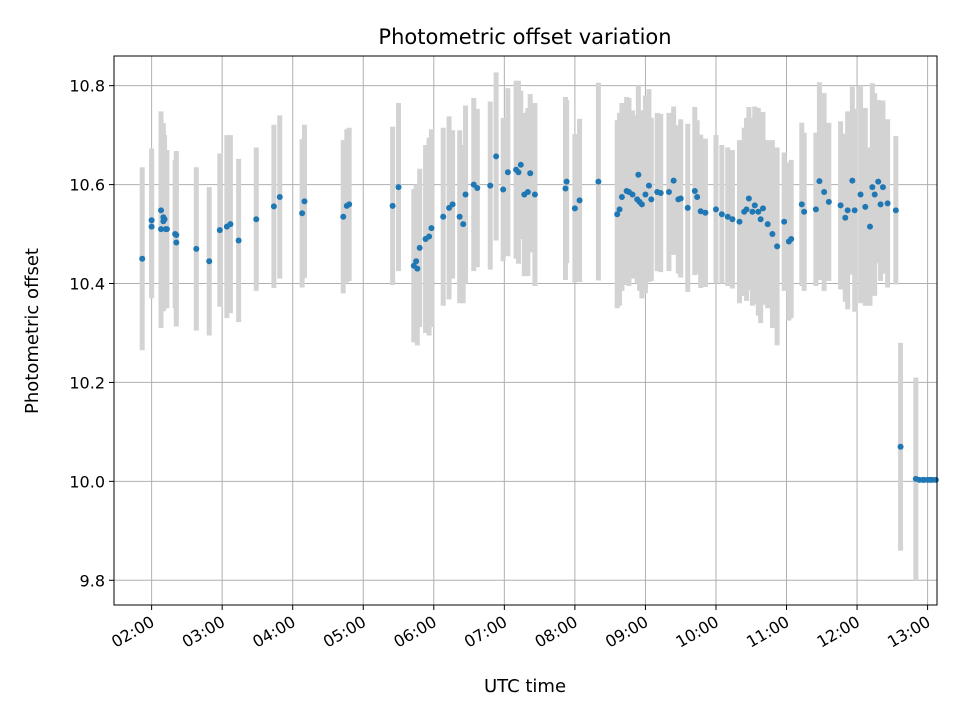 The height and width of the screenshot is (720, 960). What do you see at coordinates (626, 632) in the screenshot?
I see `x-tick-label: 09:00` at bounding box center [626, 632].